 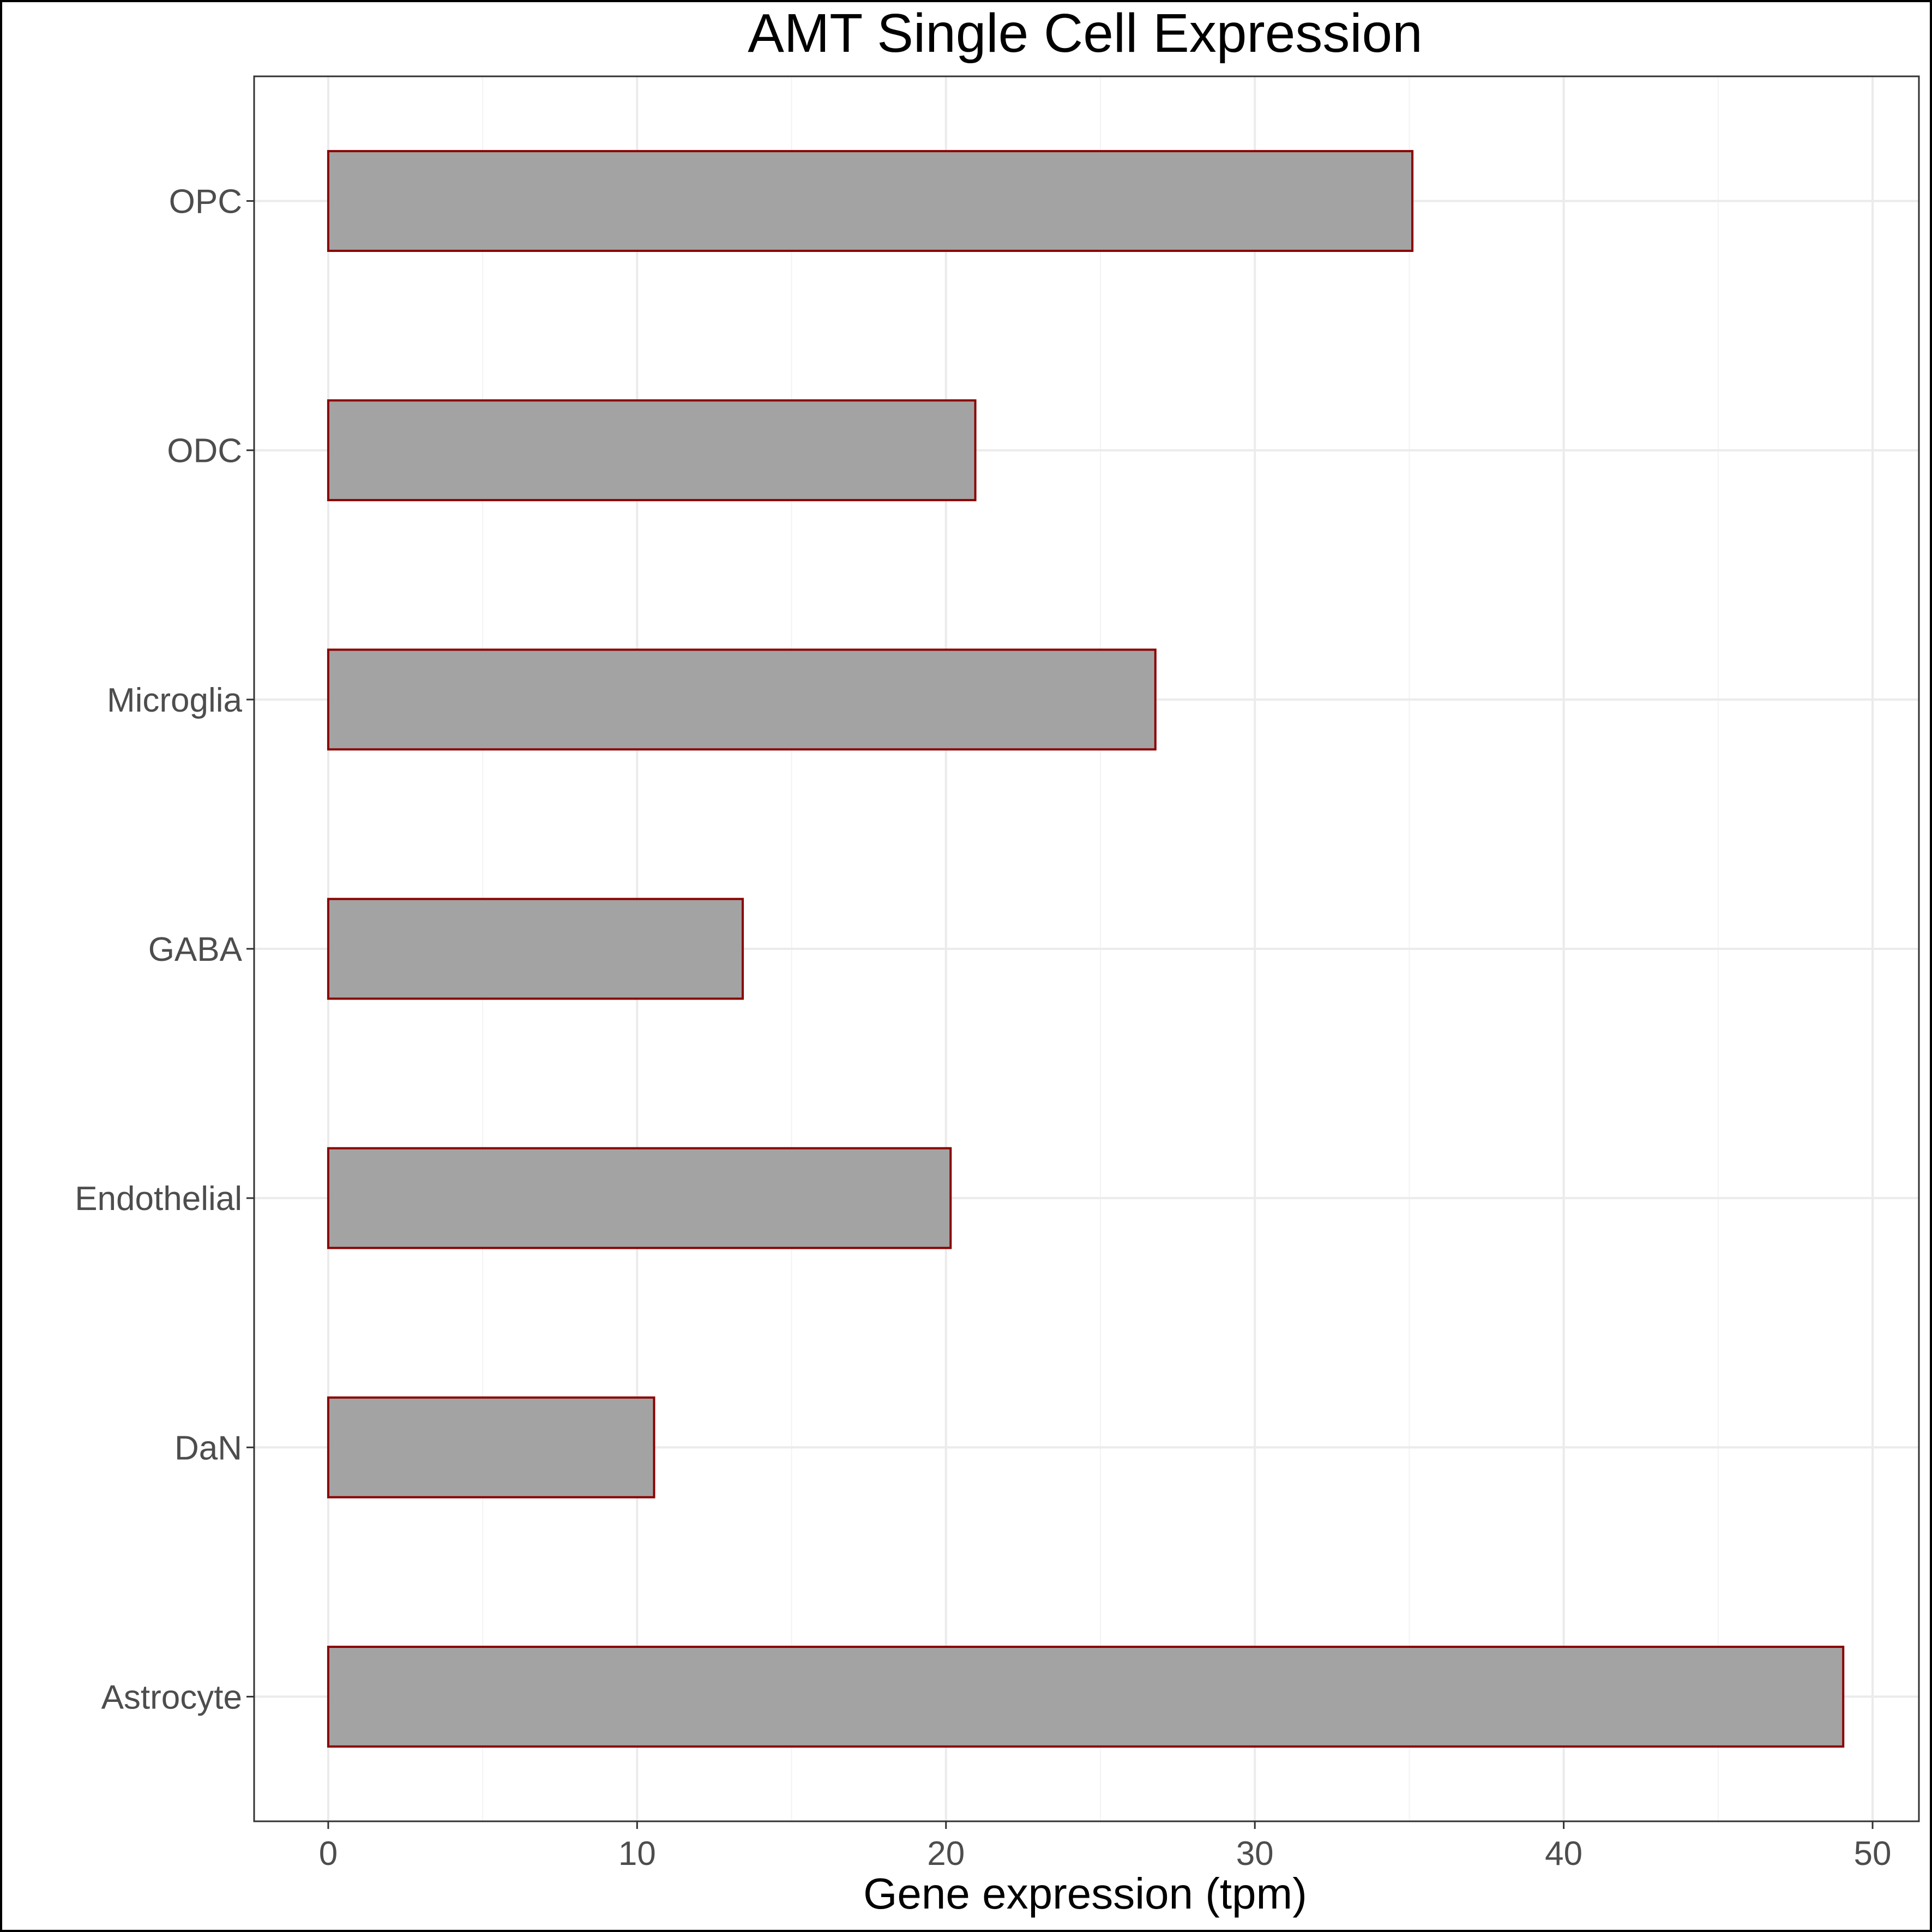 What do you see at coordinates (1563, 1854) in the screenshot?
I see `x-tick-label: 40` at bounding box center [1563, 1854].